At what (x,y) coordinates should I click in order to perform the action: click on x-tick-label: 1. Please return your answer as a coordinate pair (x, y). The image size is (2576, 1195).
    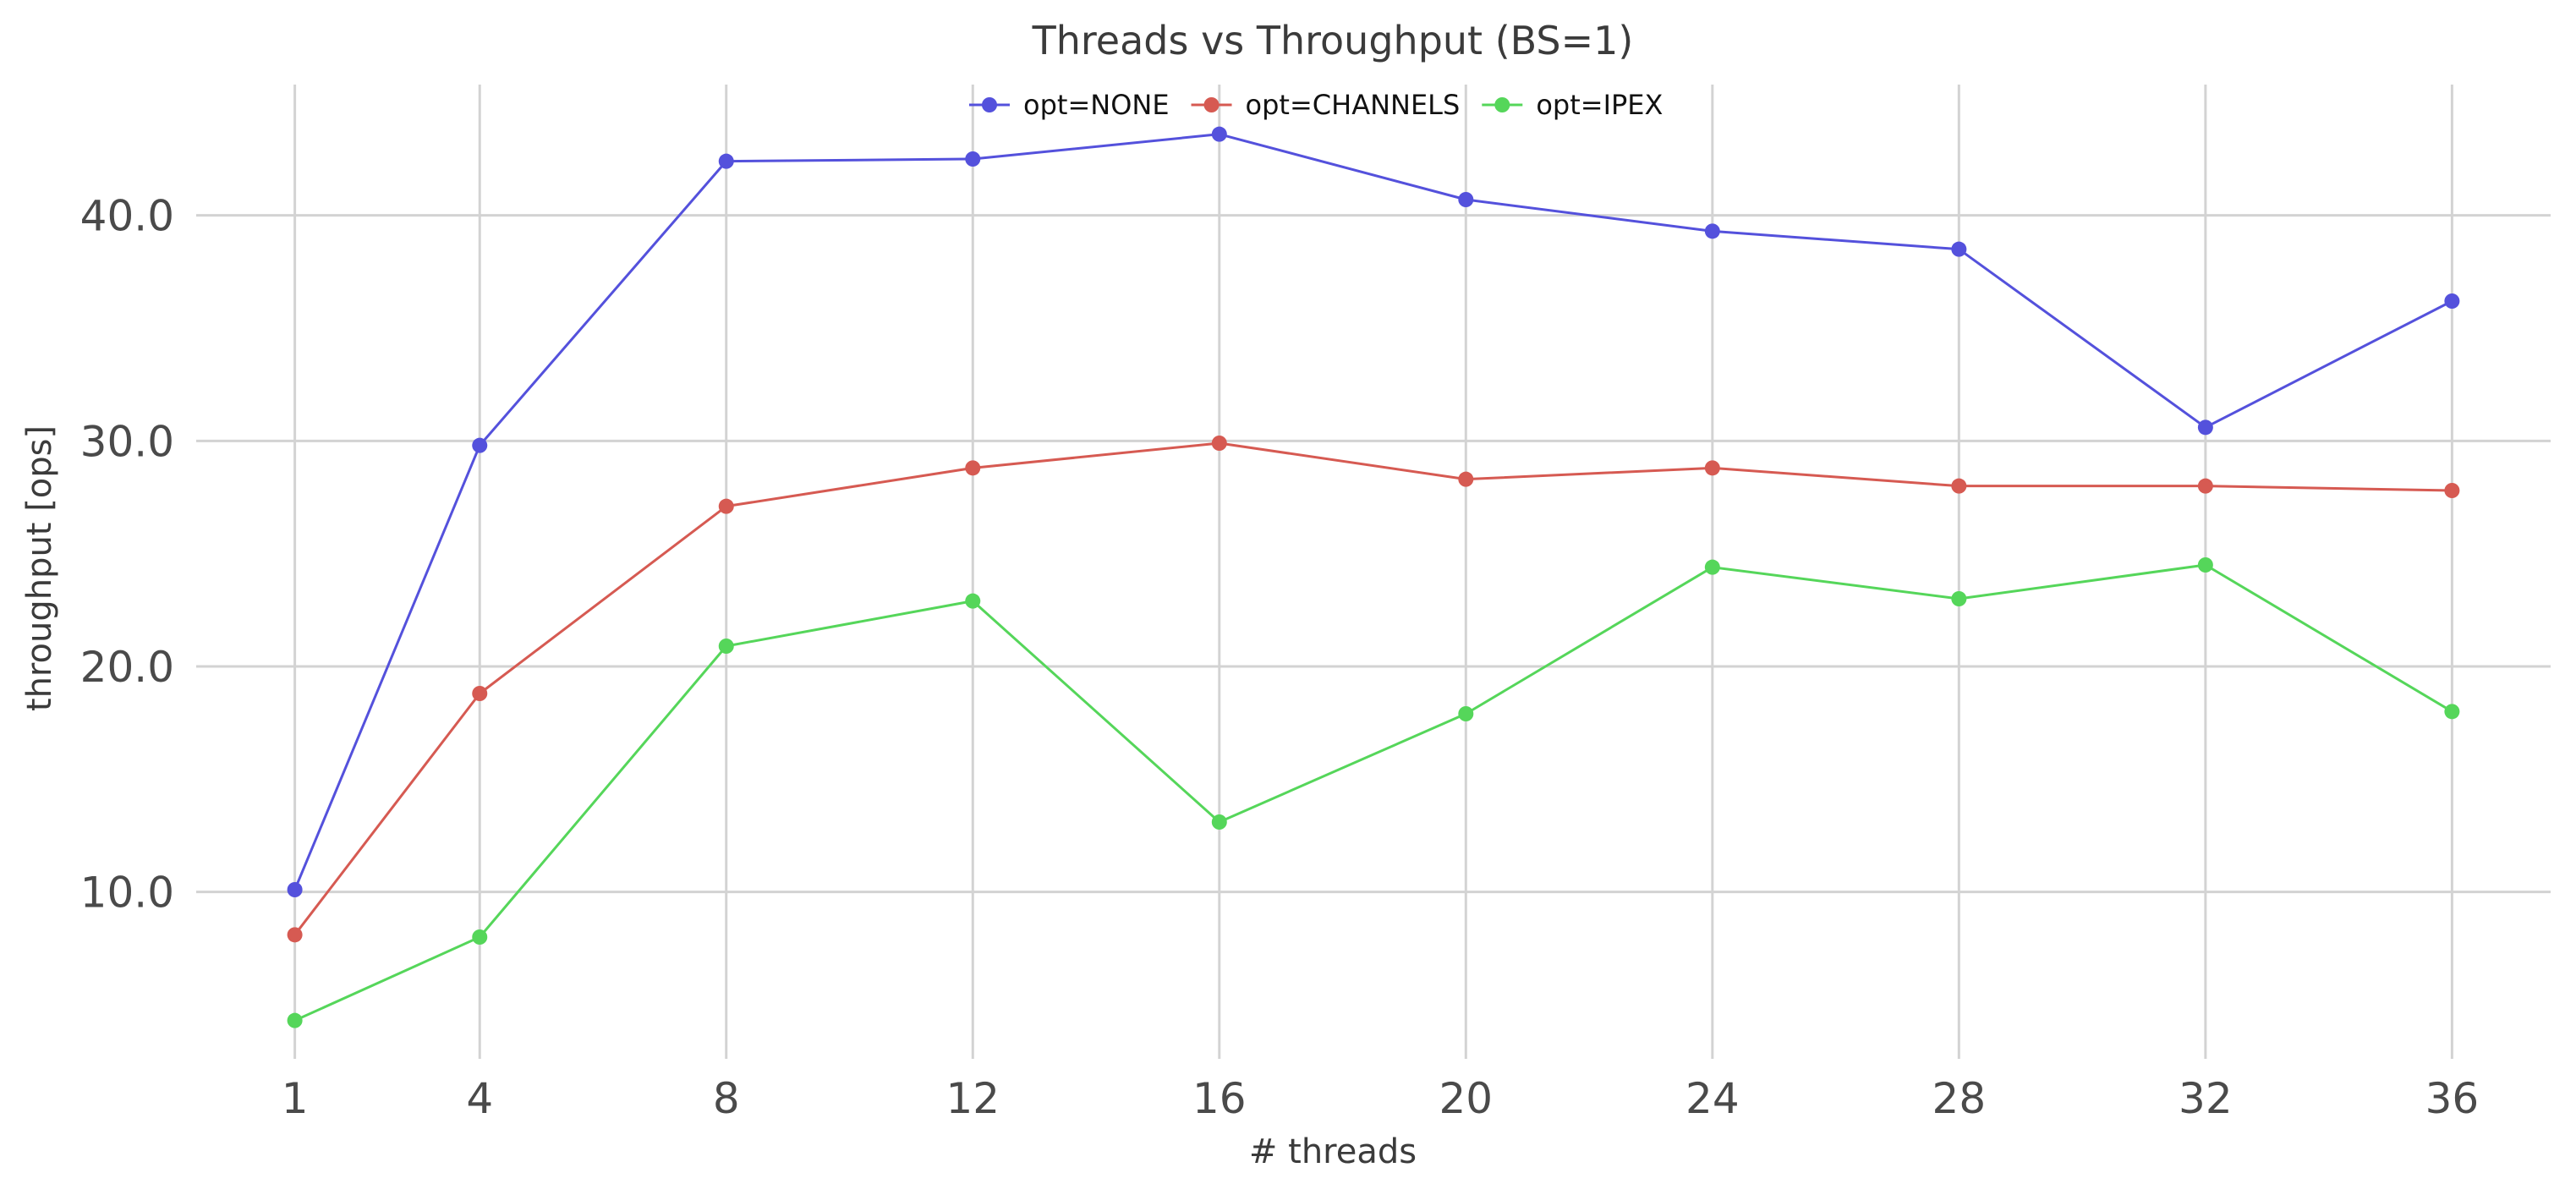
    Looking at the image, I should click on (295, 1098).